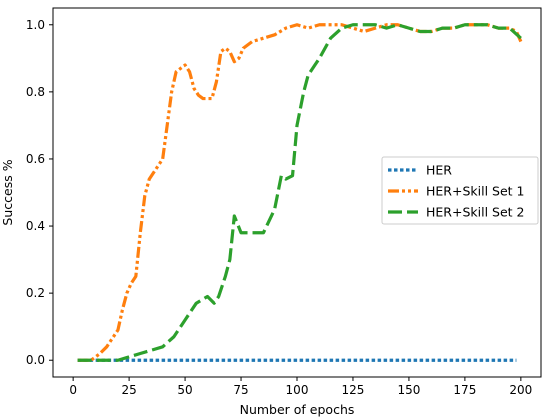 This screenshot has width=552, height=420. Describe the element at coordinates (35, 25) in the screenshot. I see `y-tick-label: 1.0` at that location.